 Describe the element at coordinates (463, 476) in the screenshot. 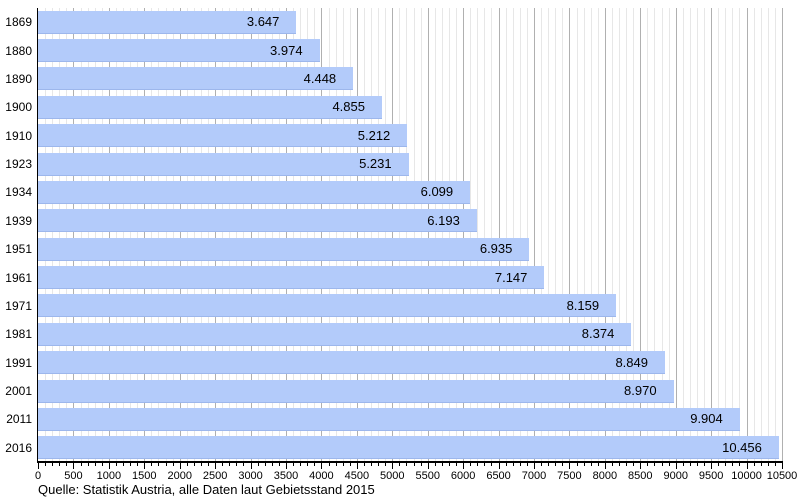

I see `x-tick-label: 6000` at that location.